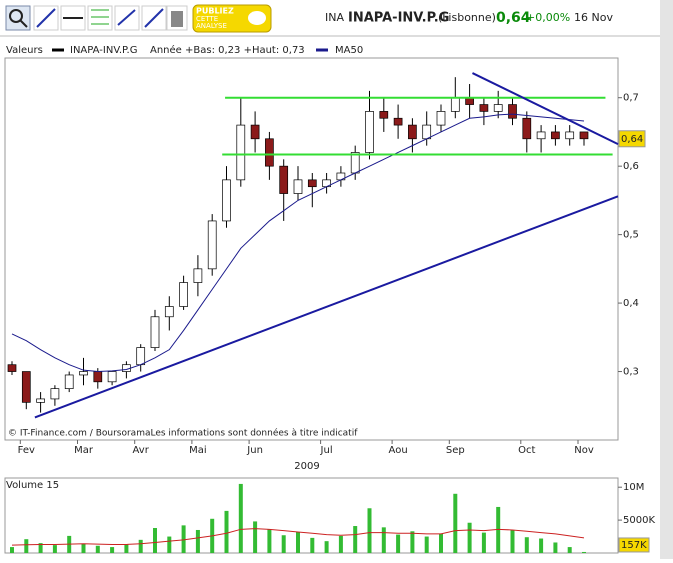 The image size is (673, 563). I want to click on publish-button, so click(232, 18).